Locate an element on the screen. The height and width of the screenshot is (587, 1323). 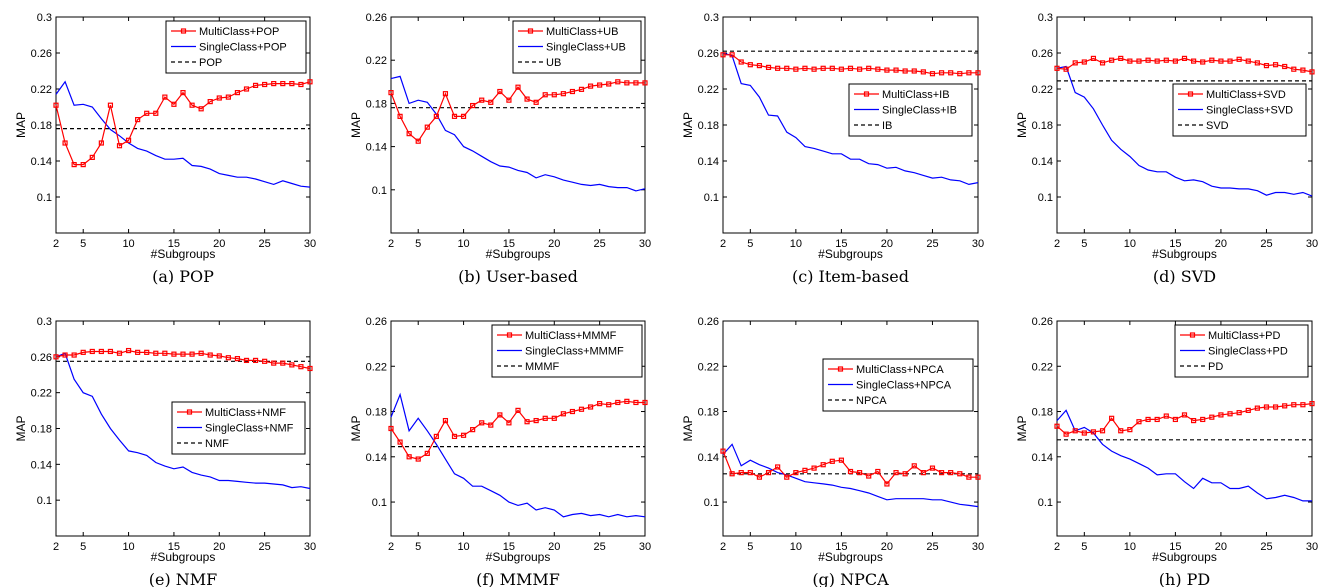
legend-label: NPCA is located at coordinates (871, 401).